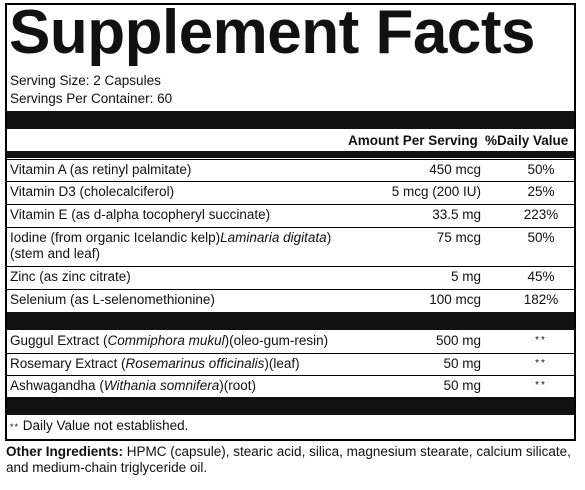 The width and height of the screenshot is (585, 490). What do you see at coordinates (290, 120) in the screenshot?
I see `thick-divider-top` at bounding box center [290, 120].